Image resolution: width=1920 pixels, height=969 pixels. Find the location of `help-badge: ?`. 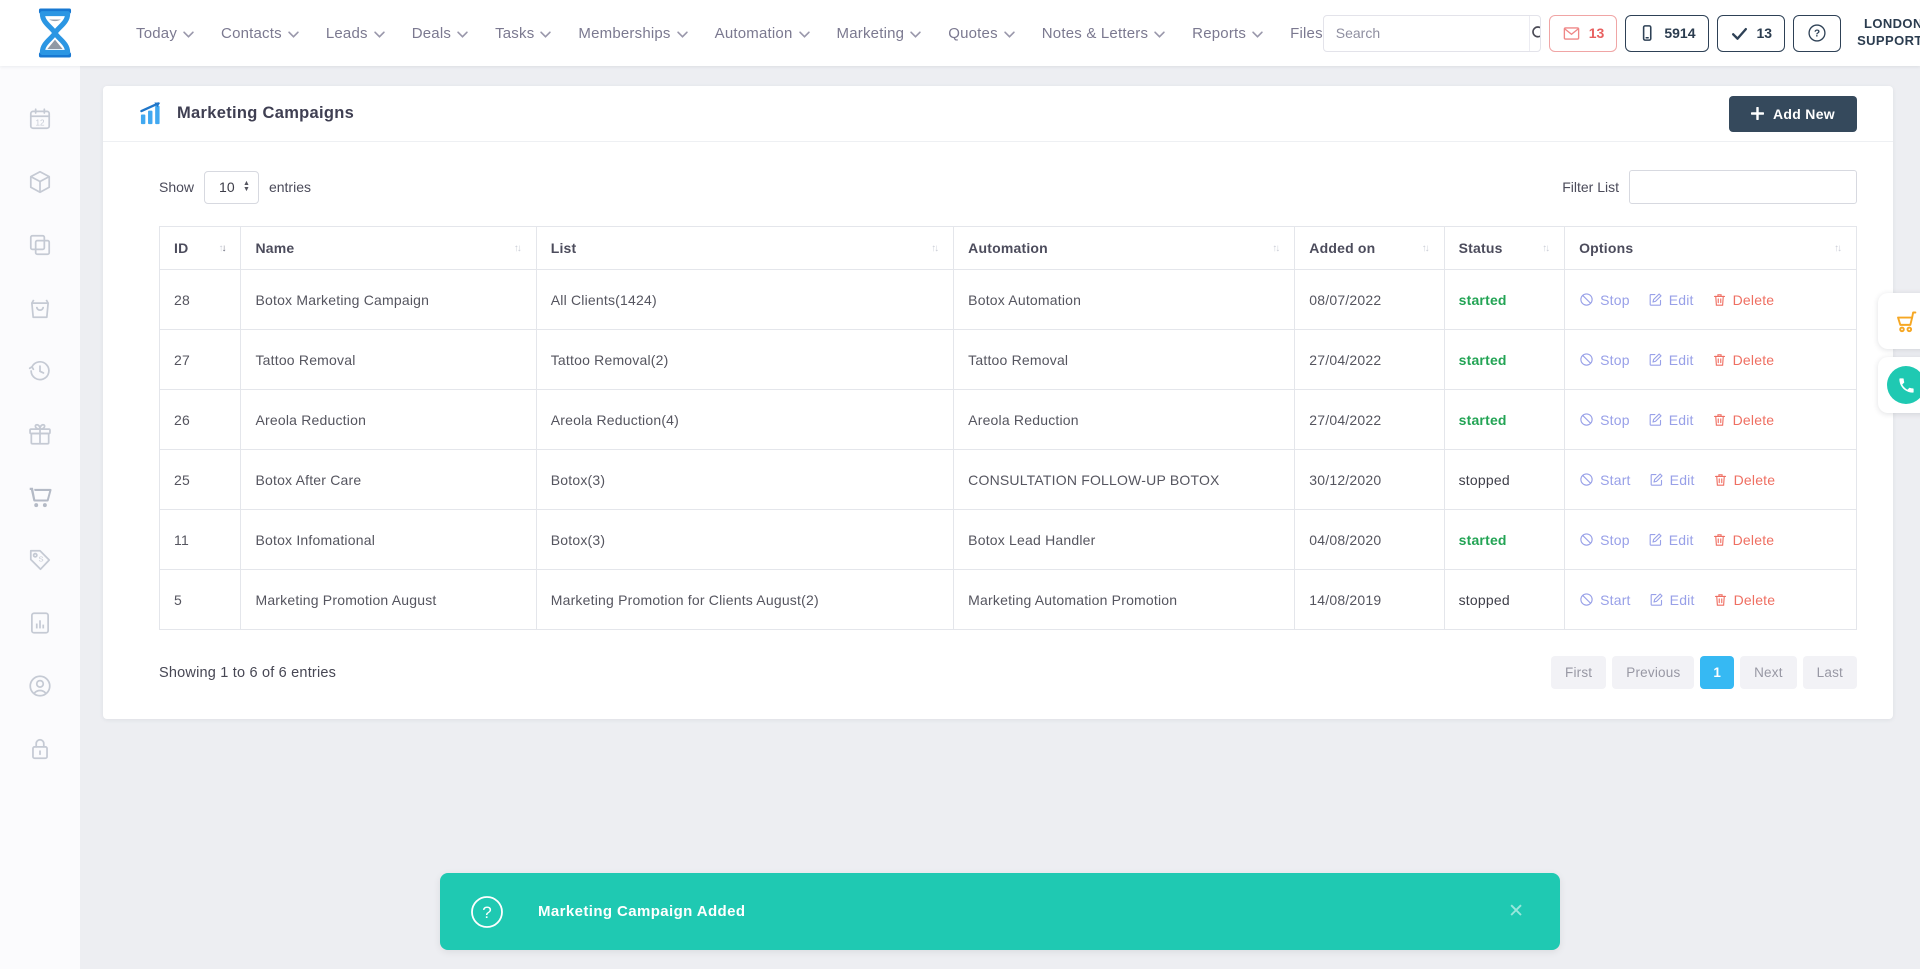

help-badge: ? is located at coordinates (1817, 33).